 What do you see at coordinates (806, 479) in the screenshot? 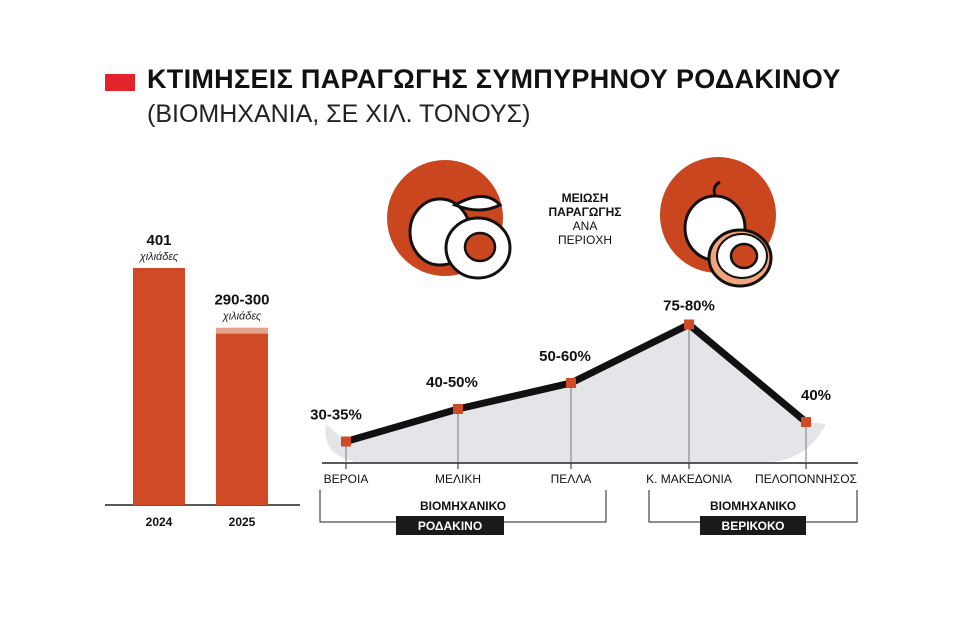
I see `line-category-label: ΠΕΛΟΠΟΝΝΗΣΟΣ` at bounding box center [806, 479].